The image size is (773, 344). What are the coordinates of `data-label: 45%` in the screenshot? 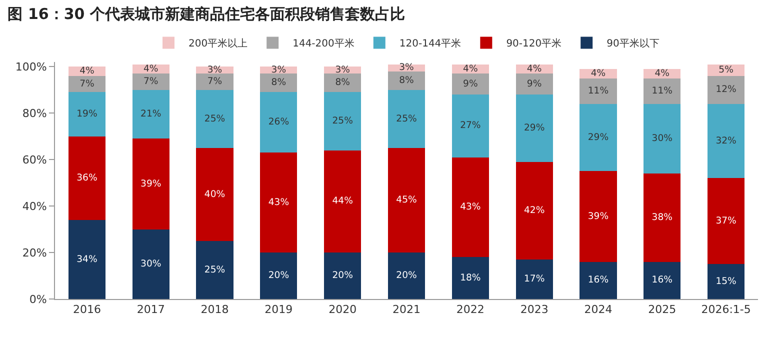 It's located at (406, 200).